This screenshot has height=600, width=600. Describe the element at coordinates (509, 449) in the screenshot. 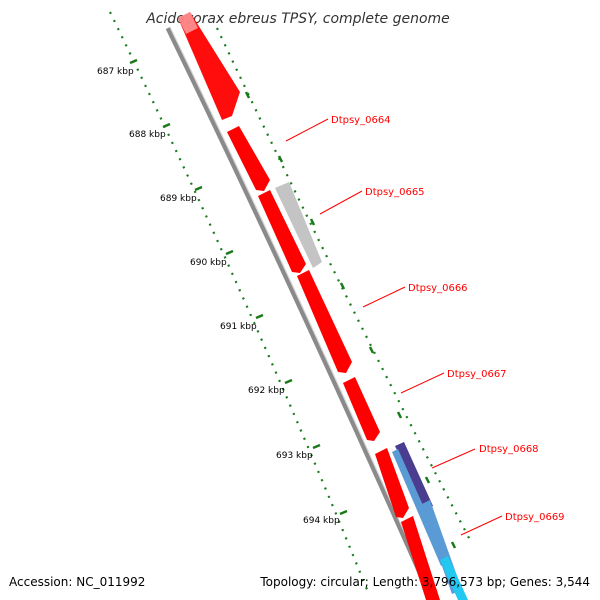

I see `gene-label: Dtpsy_0668` at that location.